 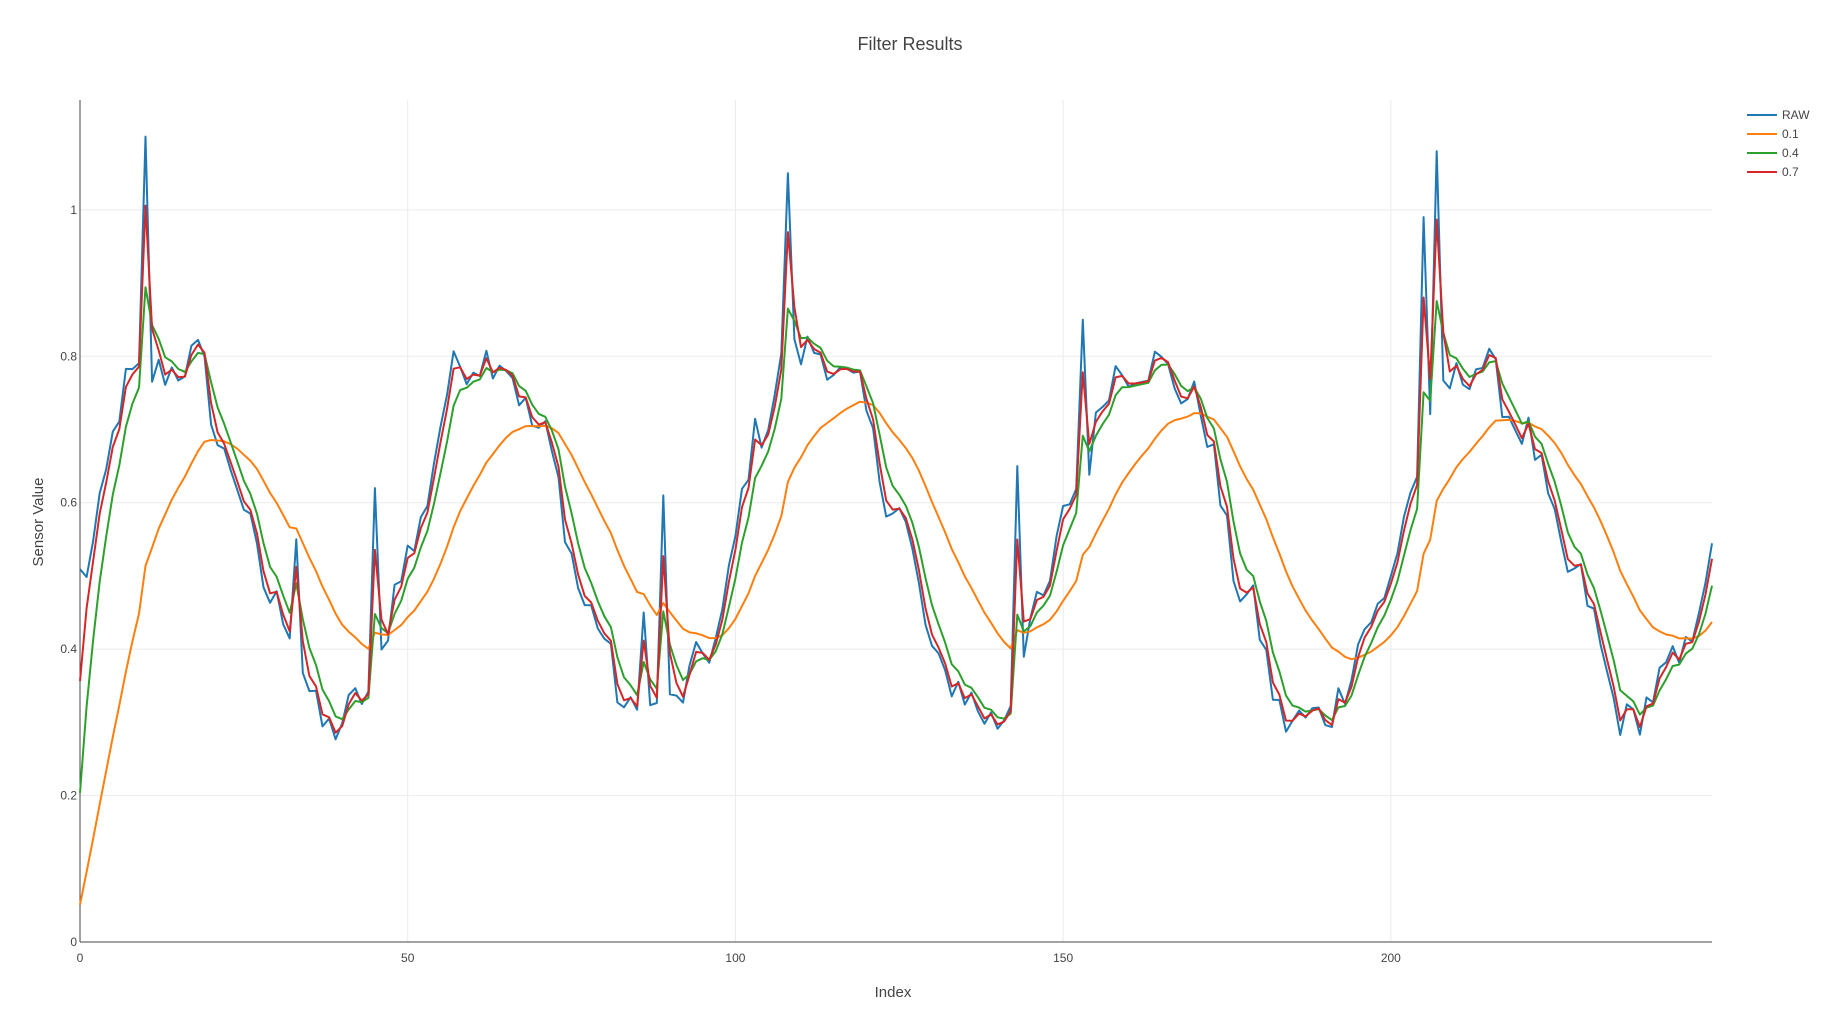 What do you see at coordinates (1790, 172) in the screenshot?
I see `legend-label: 0.7` at bounding box center [1790, 172].